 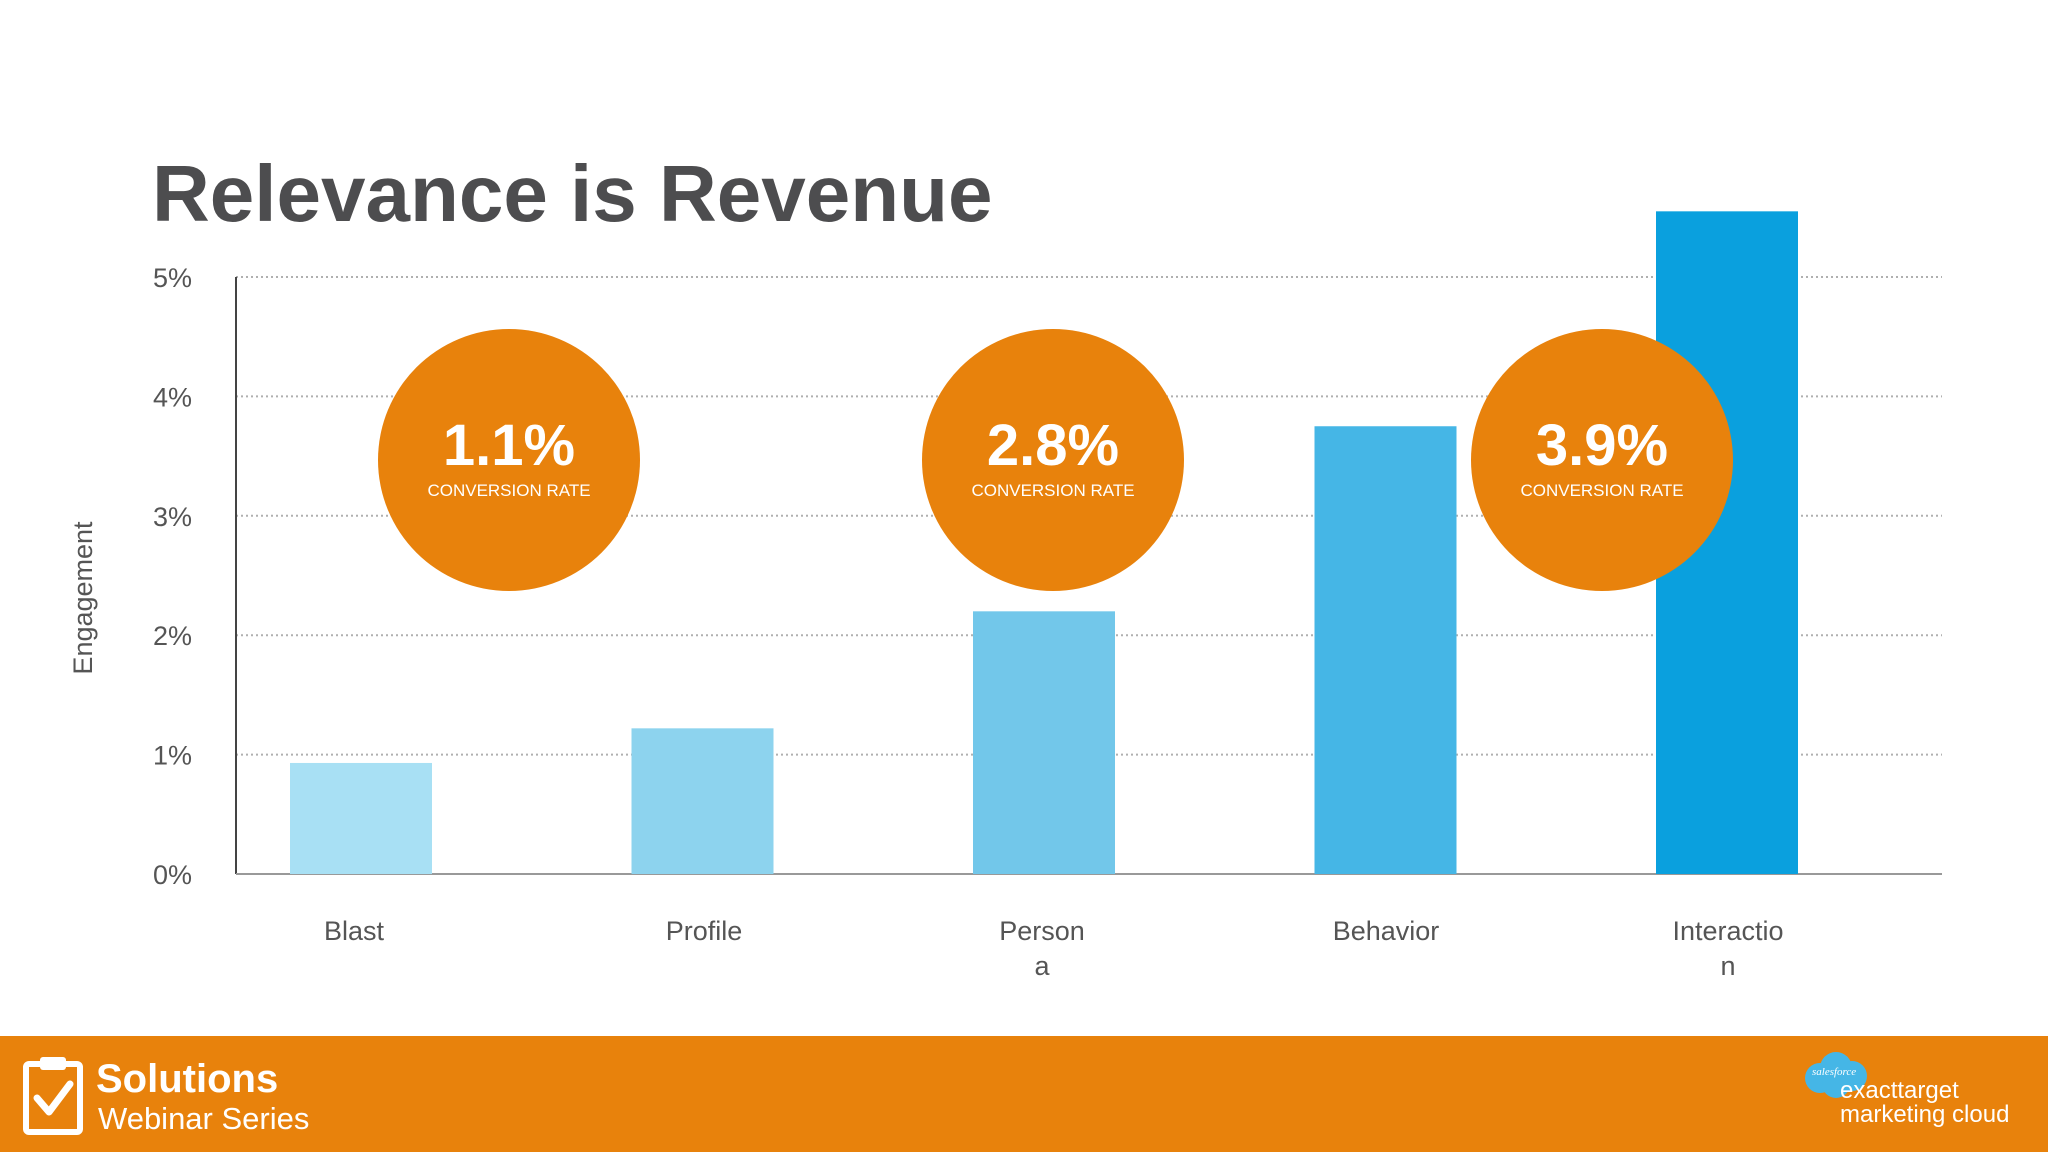 I want to click on bar-persona, so click(x=1044, y=742).